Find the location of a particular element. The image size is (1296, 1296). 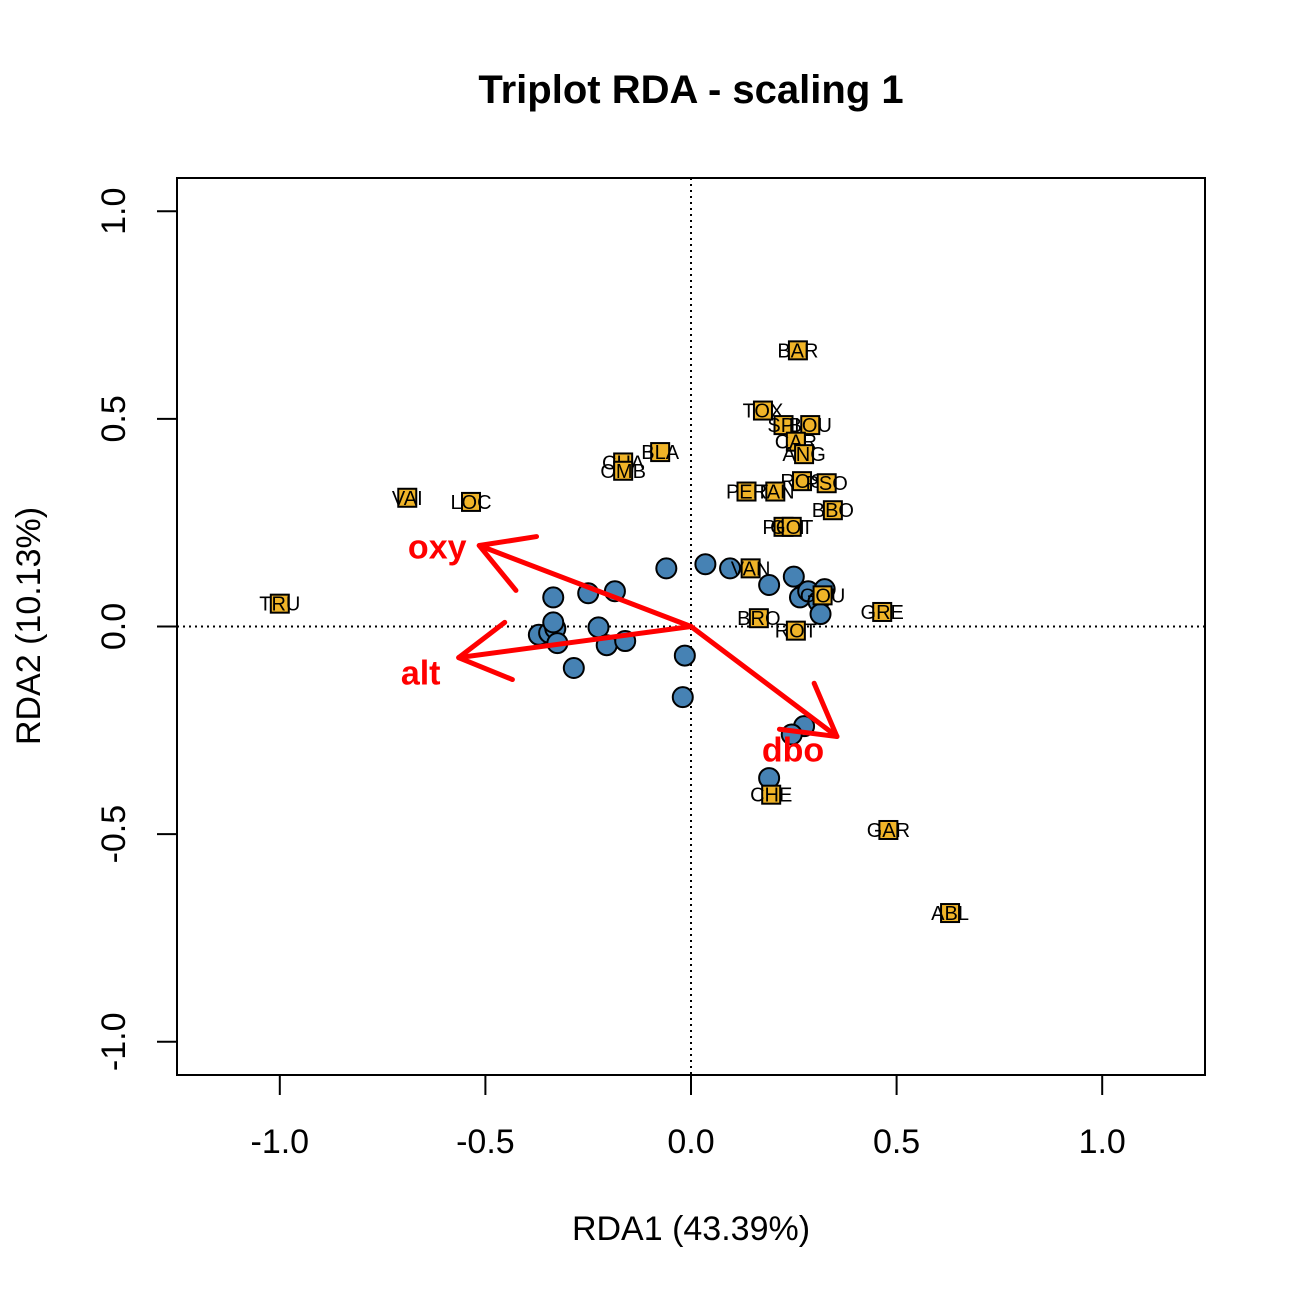

y-tick-label: -1.0 is located at coordinates (114, 1041).